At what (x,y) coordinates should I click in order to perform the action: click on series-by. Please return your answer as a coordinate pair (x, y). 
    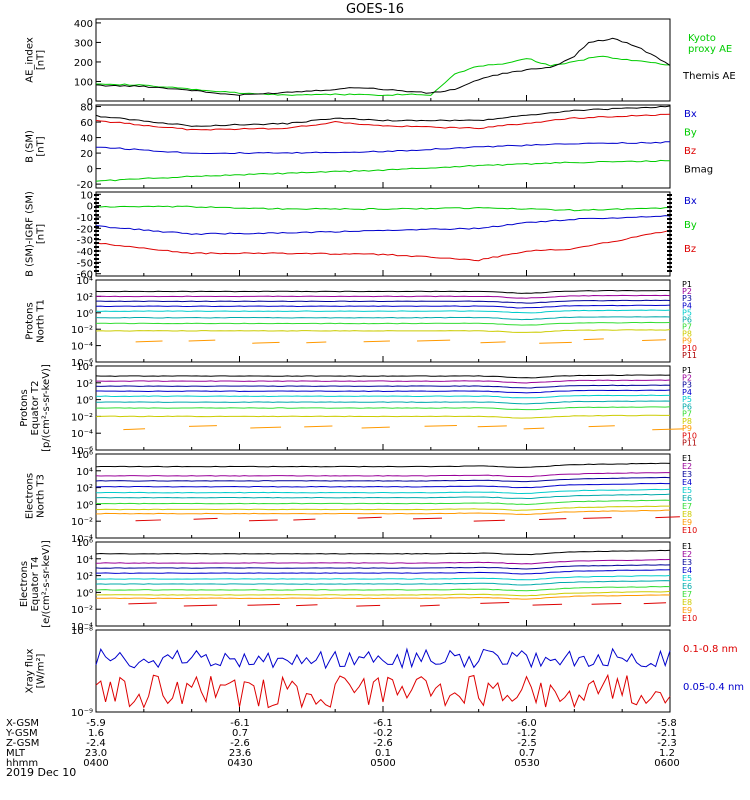
    Looking at the image, I should click on (383, 208).